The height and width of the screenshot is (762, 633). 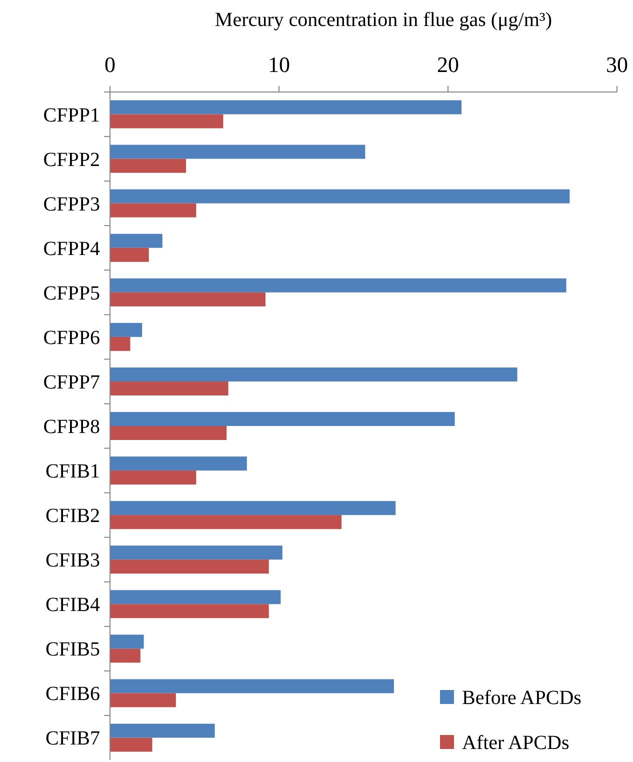 What do you see at coordinates (71, 159) in the screenshot?
I see `y-tick-label: CFPP2` at bounding box center [71, 159].